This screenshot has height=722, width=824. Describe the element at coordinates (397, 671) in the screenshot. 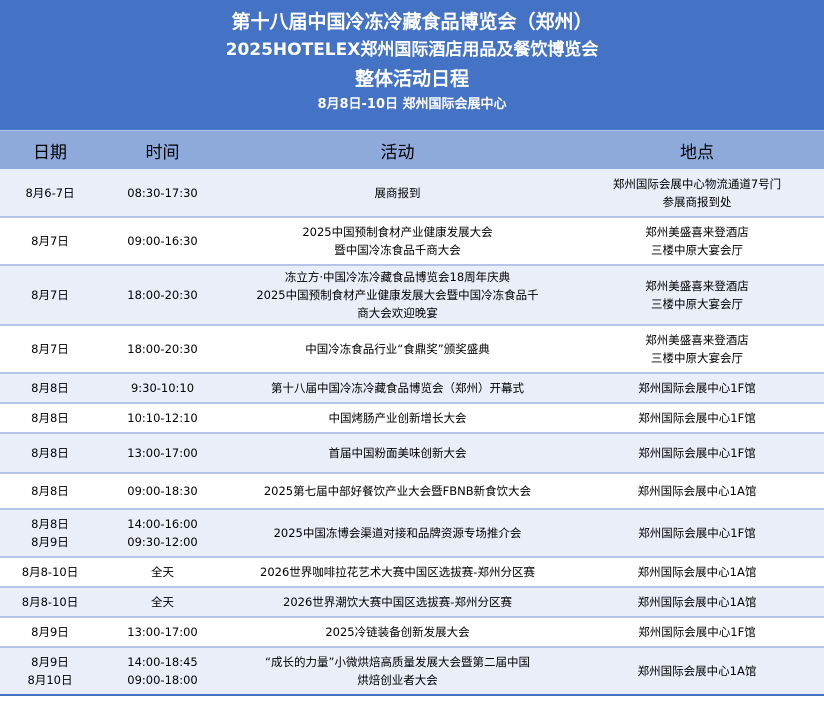

I see `cell-activity: “成长的力量”小微烘焙高质量发展大会暨第二届中国 烘焙创业者大会` at that location.